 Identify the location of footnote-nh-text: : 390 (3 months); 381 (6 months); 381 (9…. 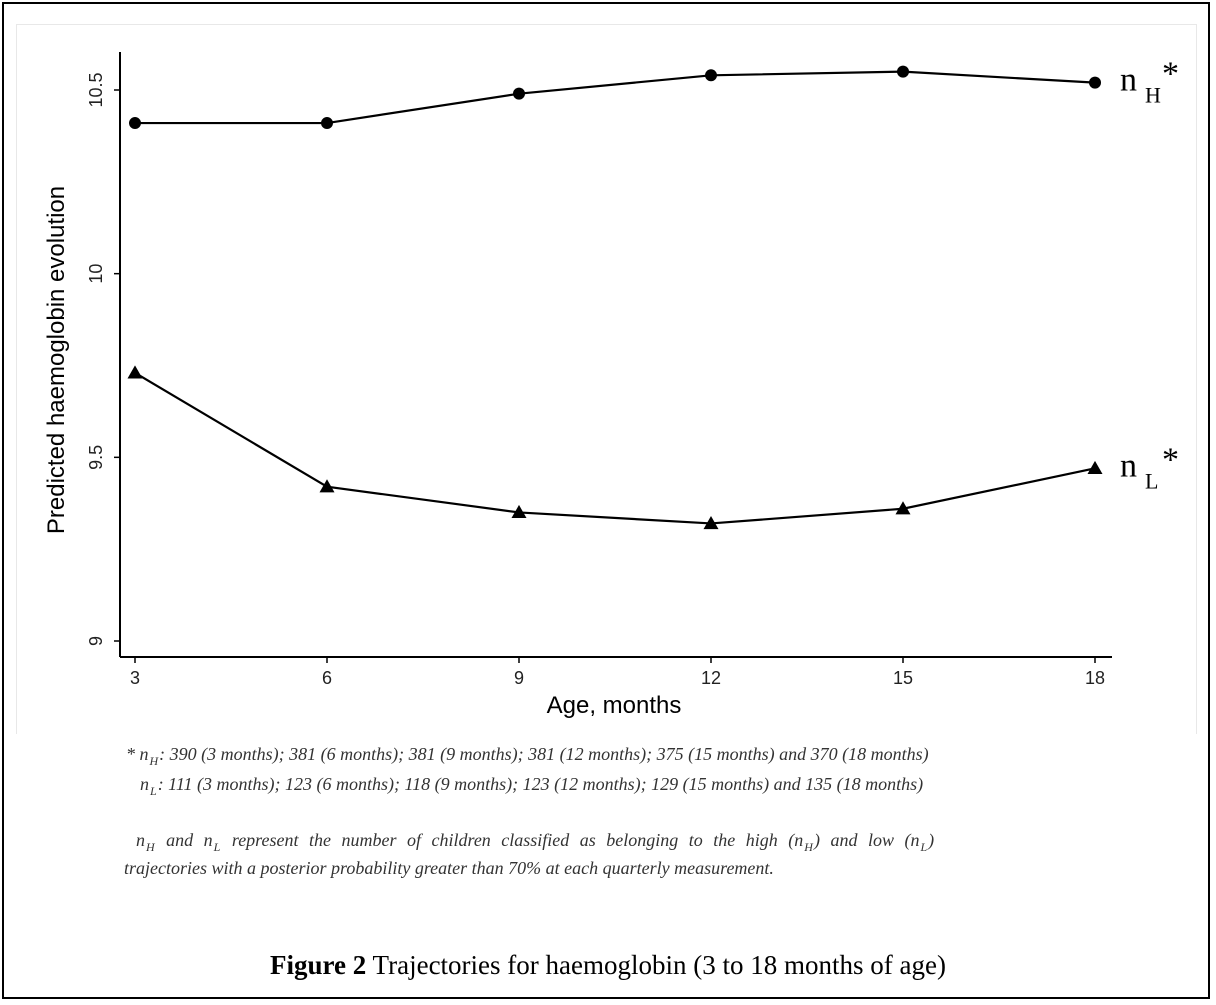
(544, 754).